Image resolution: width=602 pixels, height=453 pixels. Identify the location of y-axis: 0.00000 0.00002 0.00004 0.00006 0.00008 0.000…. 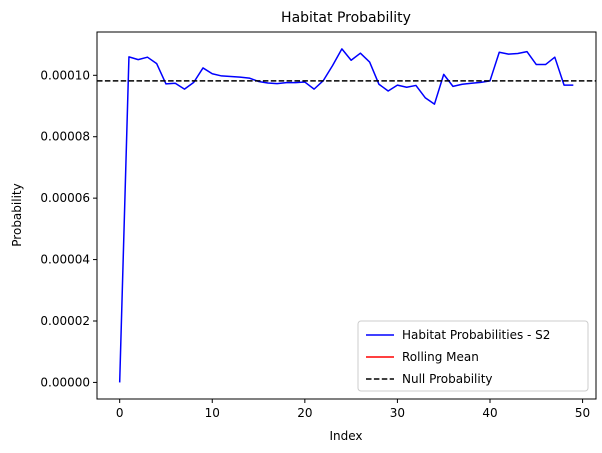
(68, 228).